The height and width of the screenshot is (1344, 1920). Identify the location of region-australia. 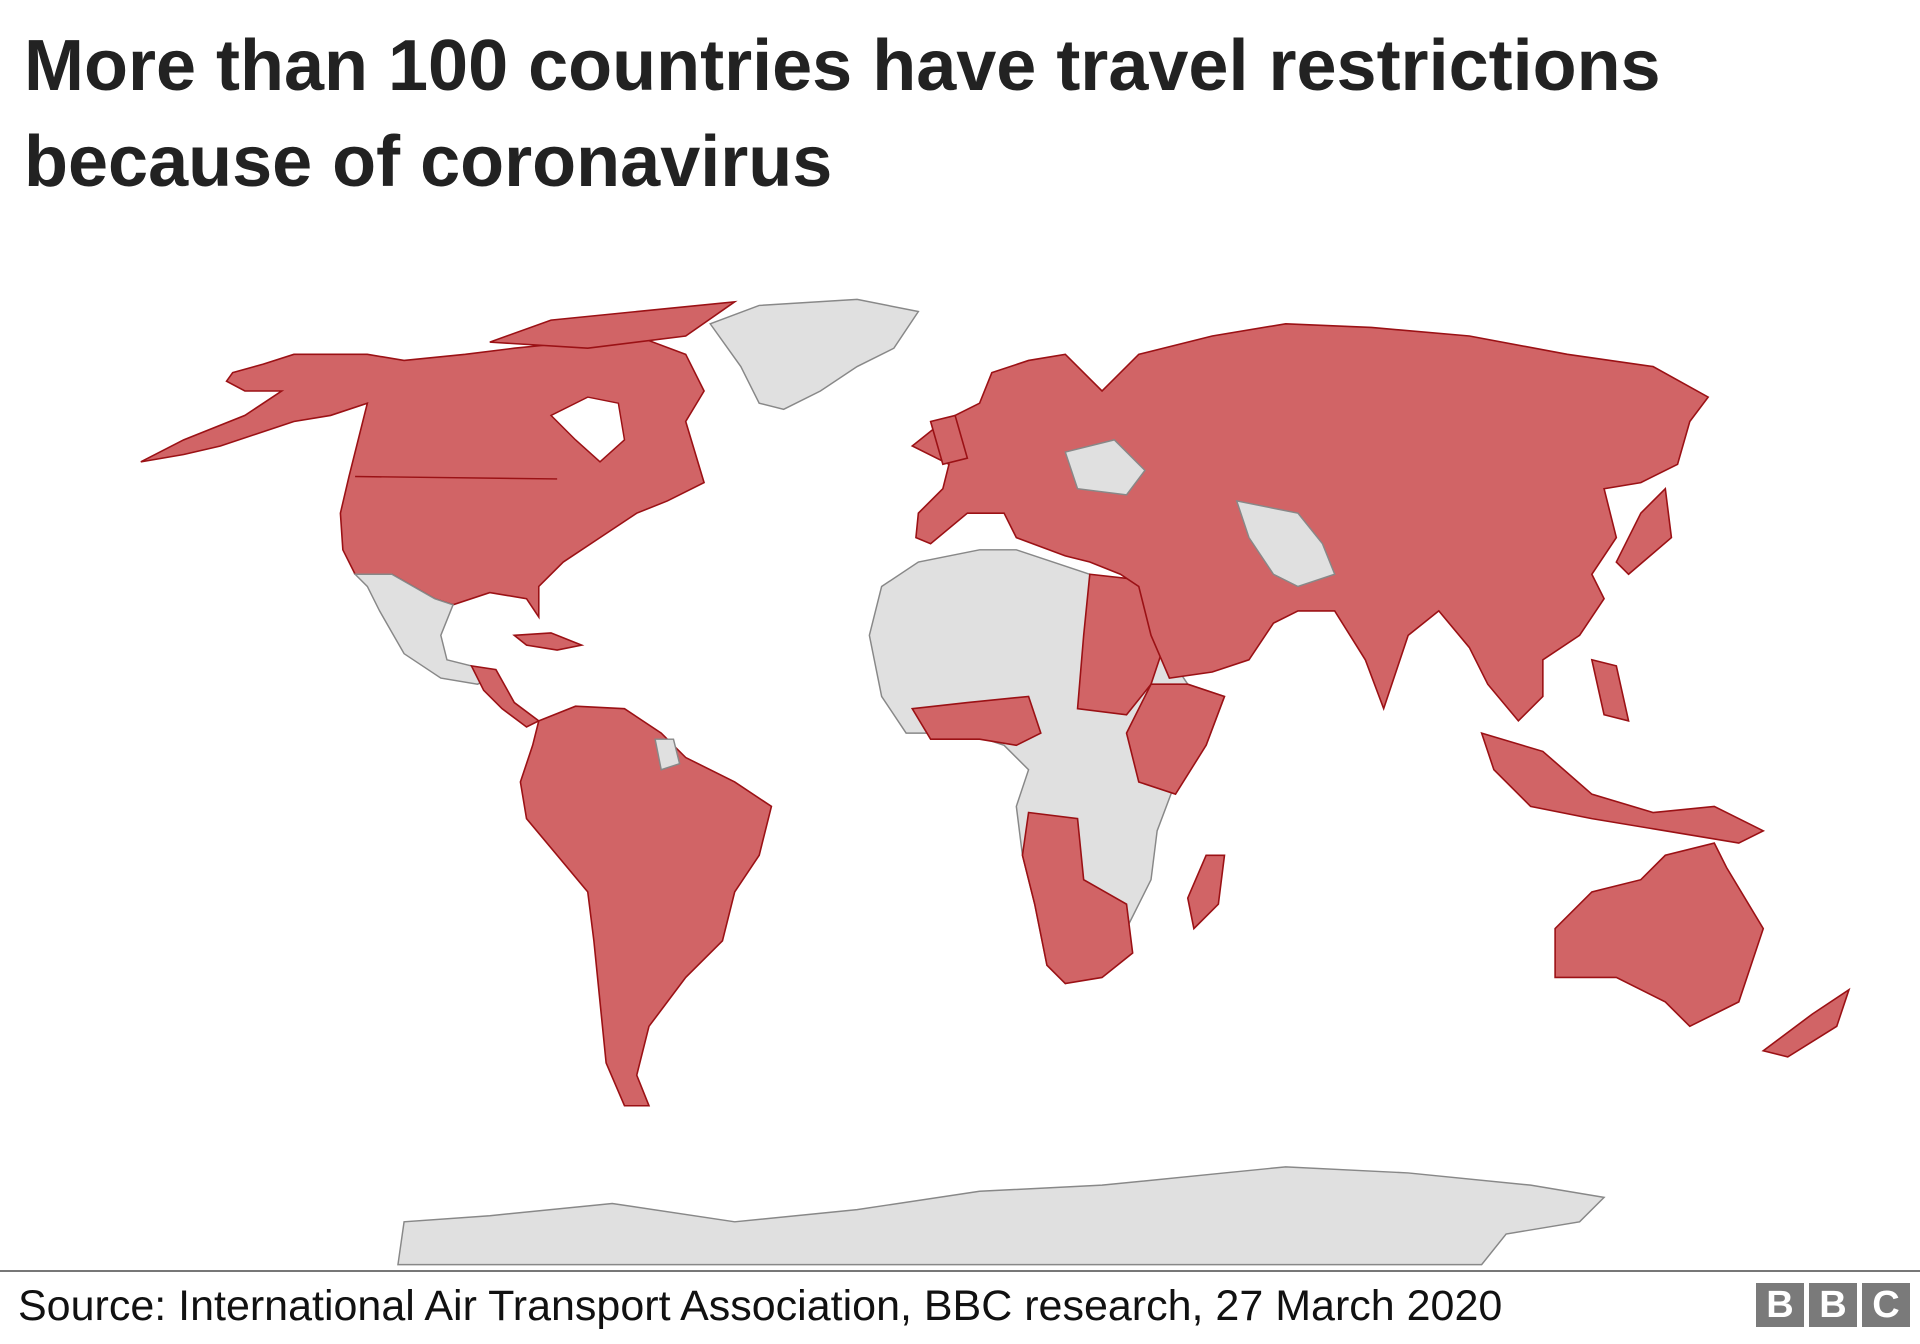
(1659, 935).